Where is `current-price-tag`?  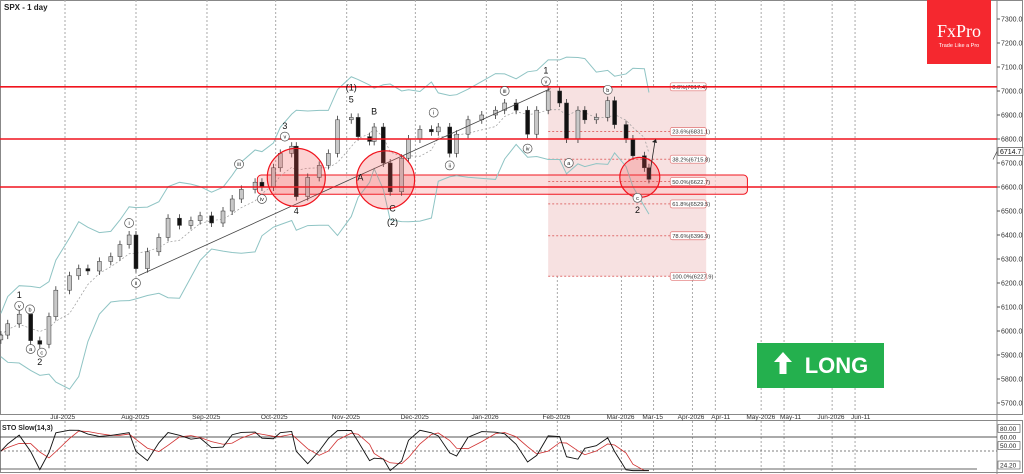 current-price-tag is located at coordinates (1010, 151).